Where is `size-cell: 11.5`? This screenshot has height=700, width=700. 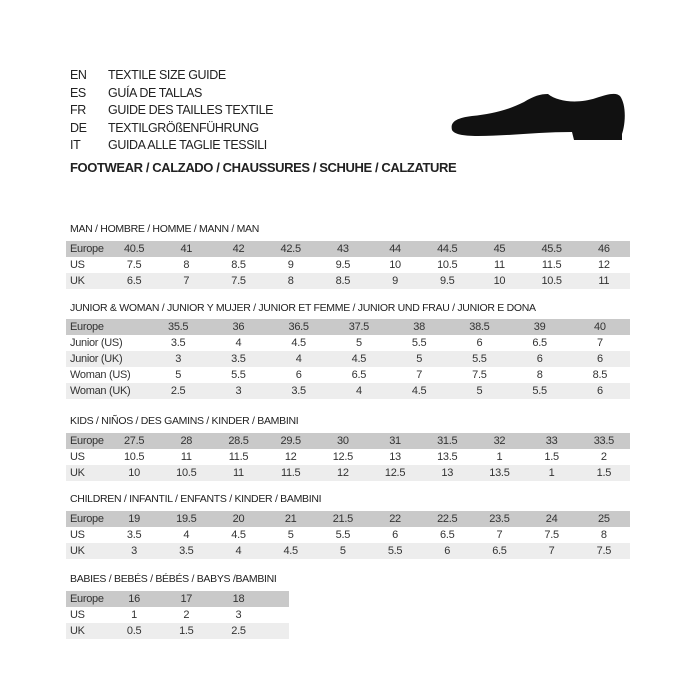
size-cell: 11.5 is located at coordinates (290, 473).